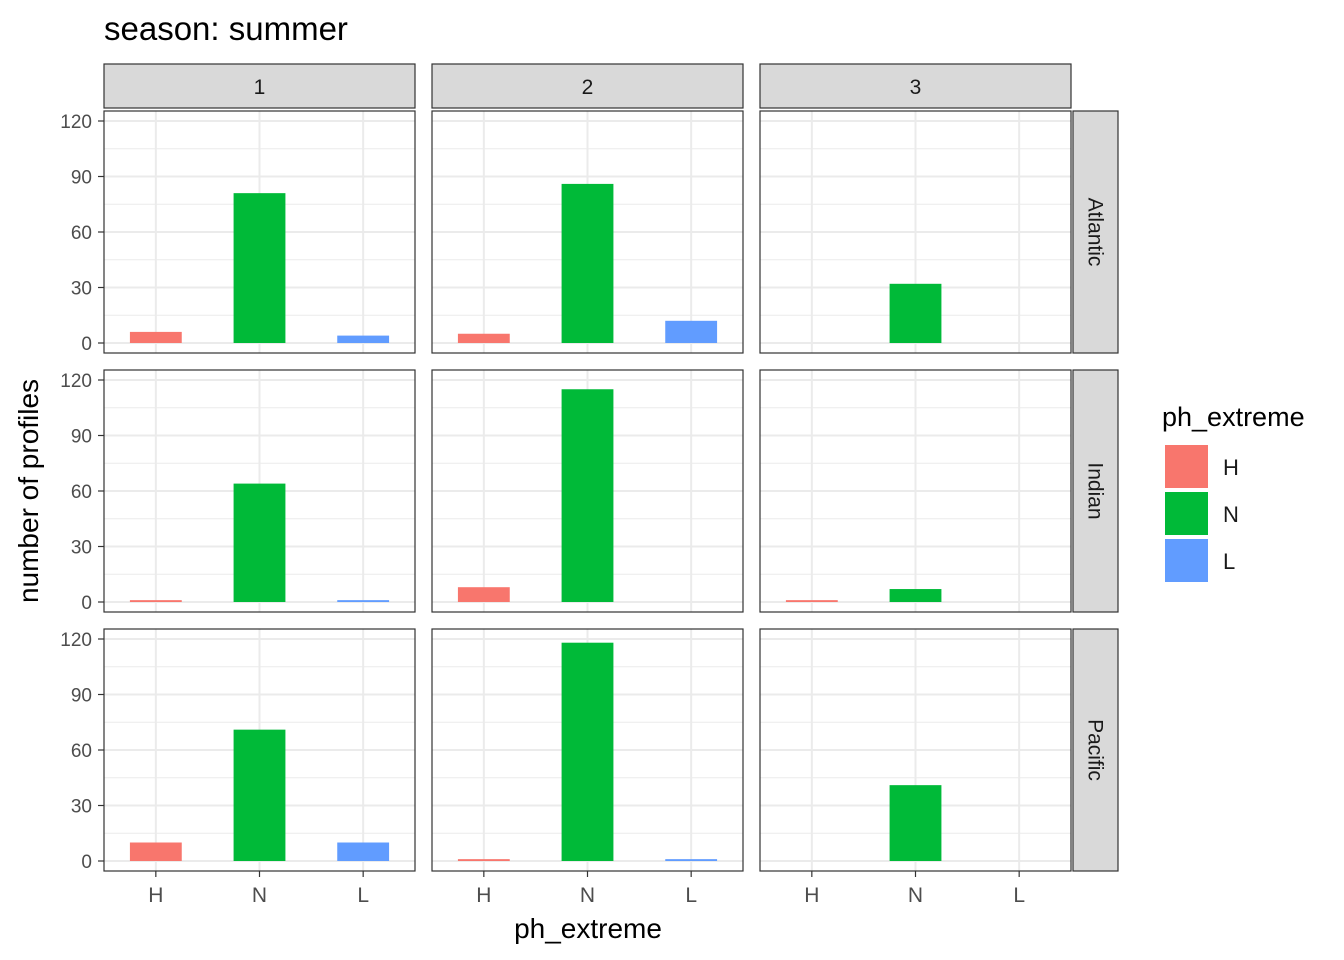 Image resolution: width=1344 pixels, height=960 pixels. I want to click on legend-title: ph_extreme, so click(1233, 417).